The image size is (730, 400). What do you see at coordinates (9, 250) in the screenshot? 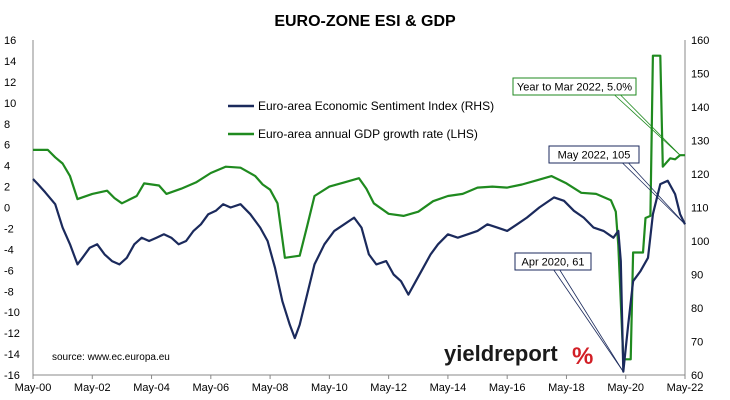
I see `left-tick-label: -4` at bounding box center [9, 250].